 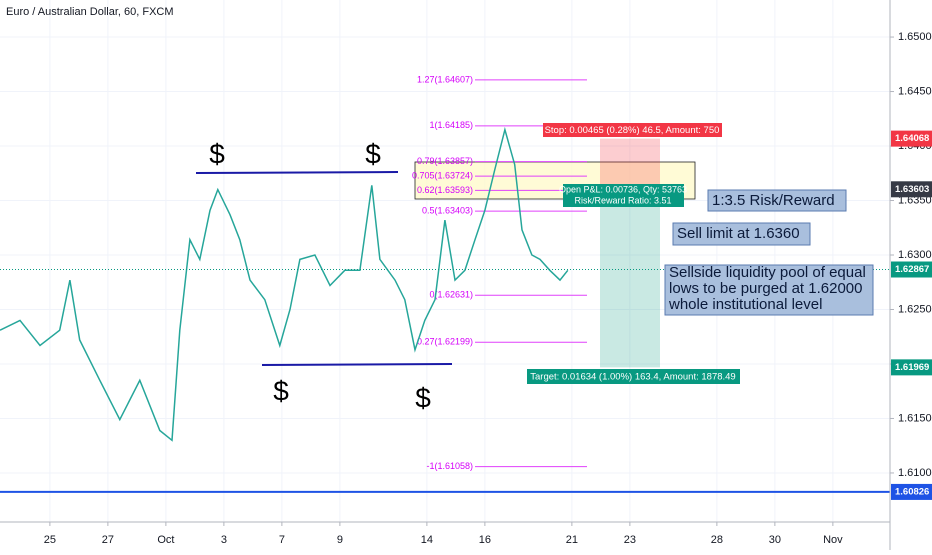 I want to click on note: Sellside liquidity pool of equal, so click(x=767, y=272).